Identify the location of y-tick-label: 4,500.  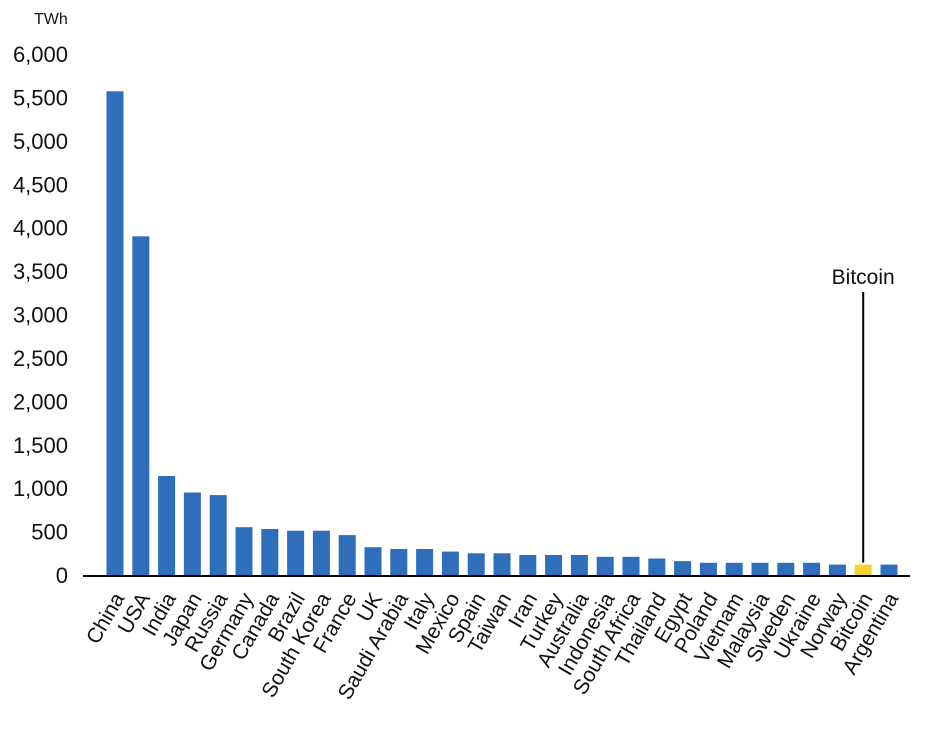
(40, 184).